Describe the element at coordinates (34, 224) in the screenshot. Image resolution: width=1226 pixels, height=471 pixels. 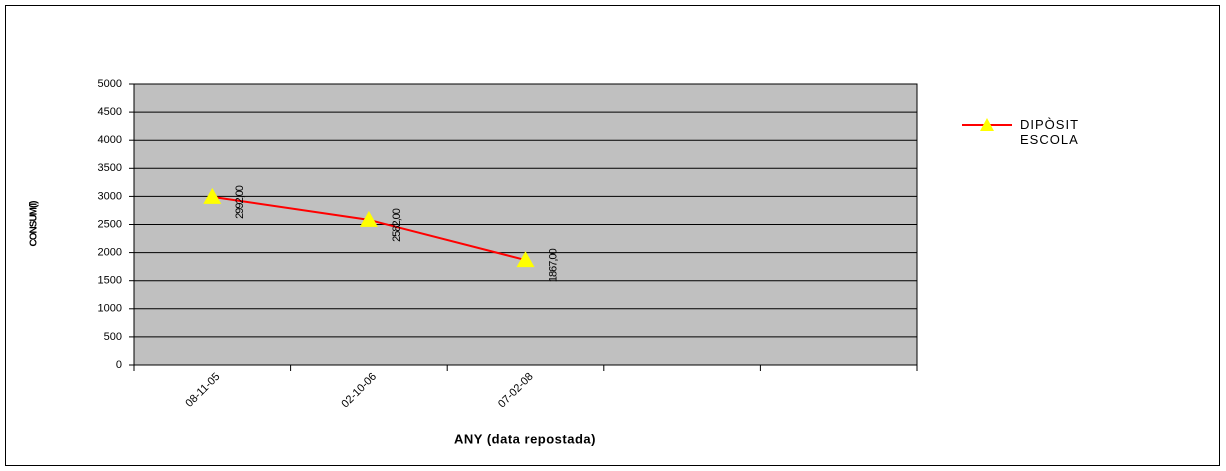
I see `y-axis-label: CONSUM(l)` at that location.